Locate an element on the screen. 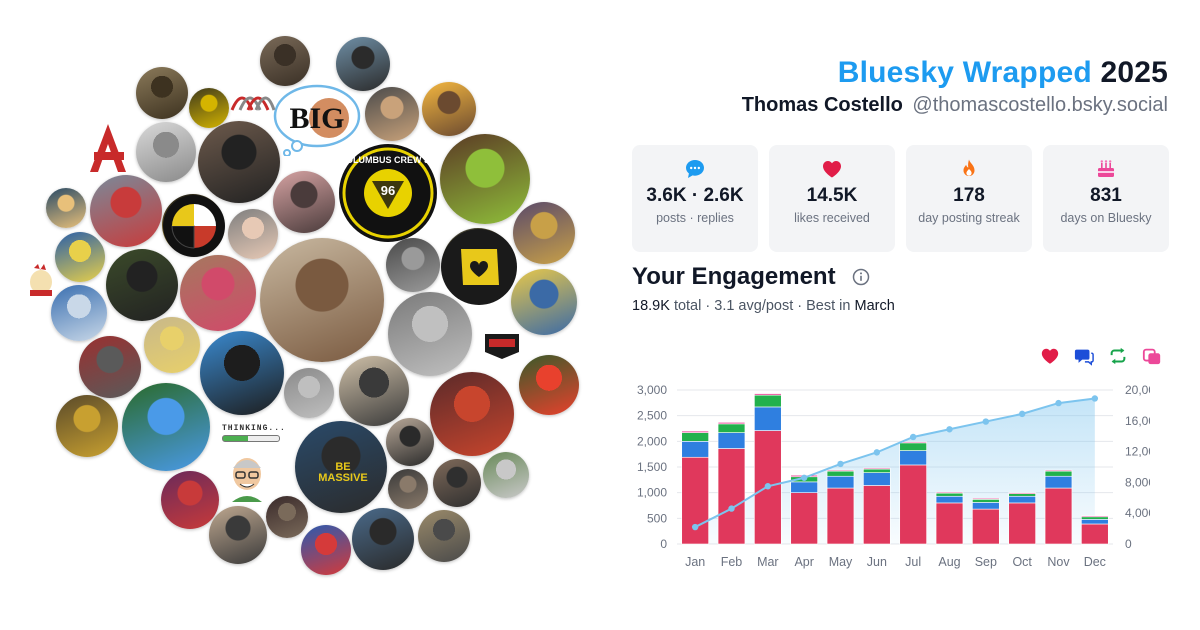 The height and width of the screenshot is (630, 1200). speech-bubble-icon is located at coordinates (695, 169).